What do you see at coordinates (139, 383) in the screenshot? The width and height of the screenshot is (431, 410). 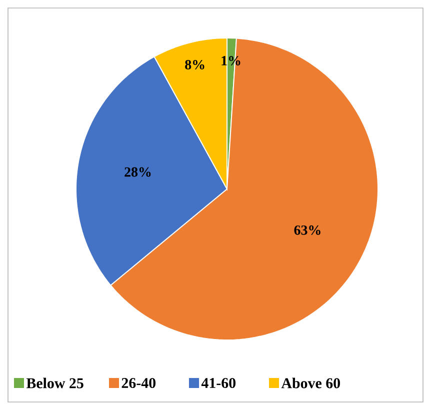 I see `legend-label: 26-40` at bounding box center [139, 383].